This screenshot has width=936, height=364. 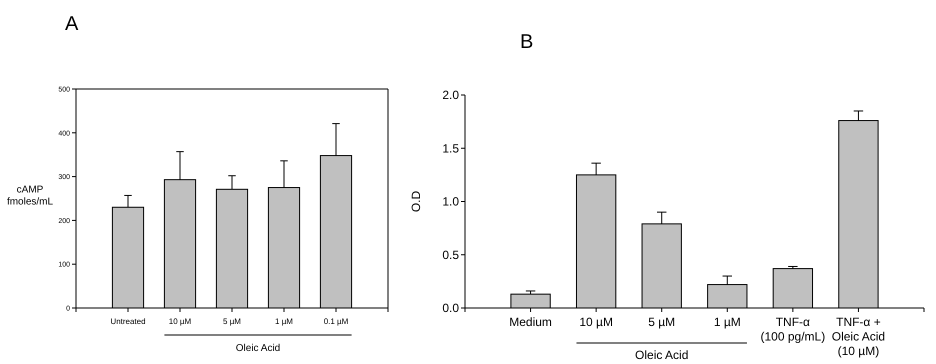 What do you see at coordinates (30, 196) in the screenshot?
I see `y-axis-title: cAMP fmoles/mL` at bounding box center [30, 196].